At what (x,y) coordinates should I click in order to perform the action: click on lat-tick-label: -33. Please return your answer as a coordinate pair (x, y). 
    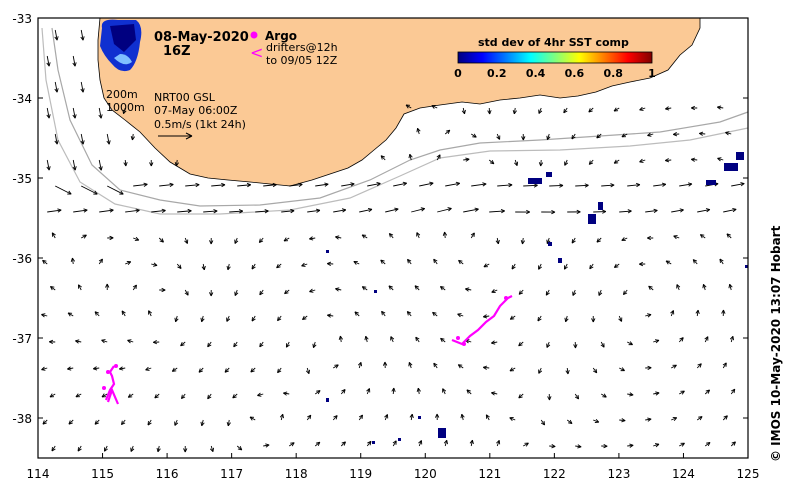
    Looking at the image, I should click on (22, 19).